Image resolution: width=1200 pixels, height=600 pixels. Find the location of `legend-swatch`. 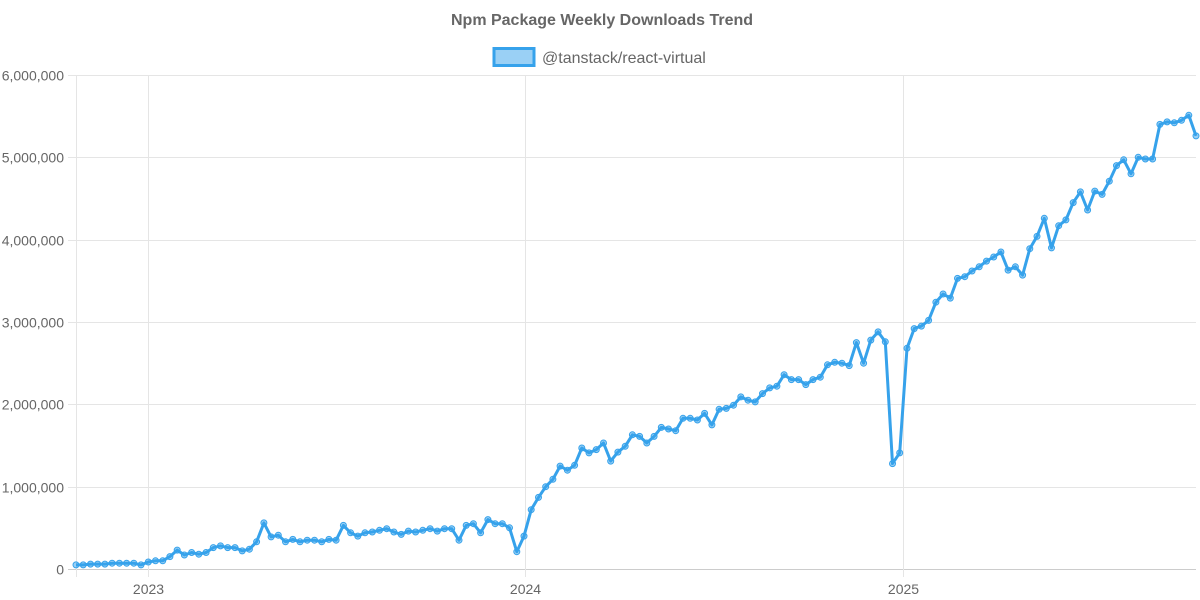

legend-swatch is located at coordinates (514, 57).